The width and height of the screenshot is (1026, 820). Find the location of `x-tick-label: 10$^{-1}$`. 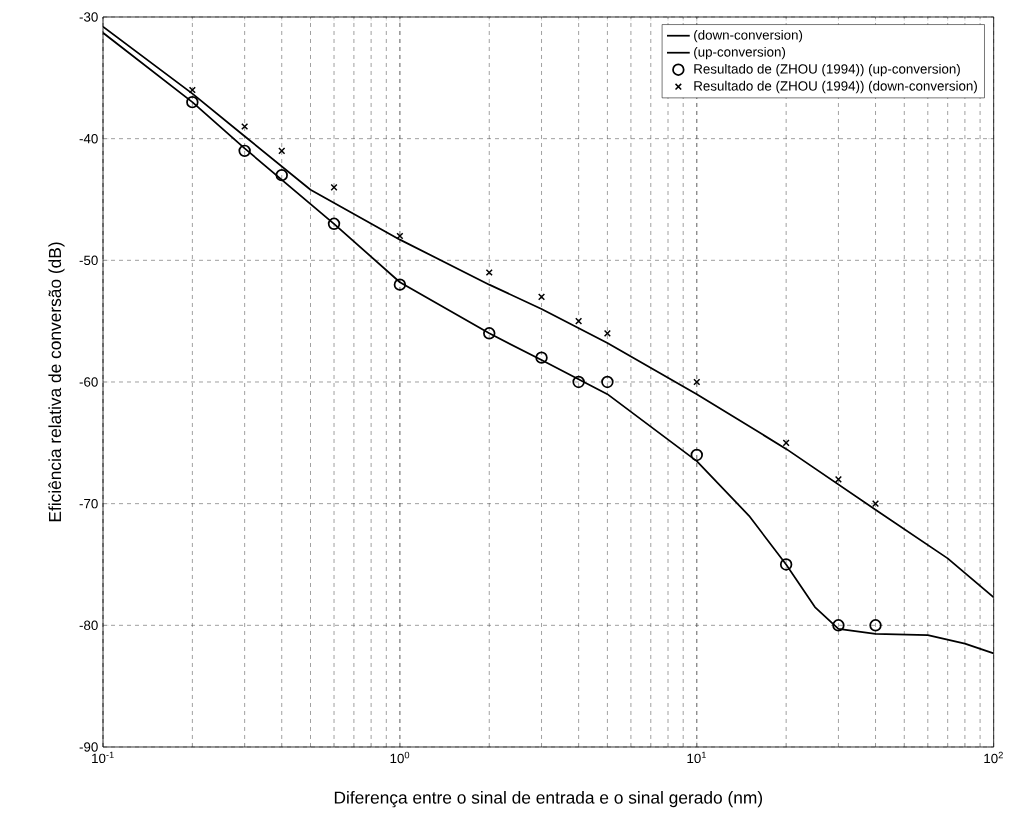

x-tick-label: 10$^{-1}$ is located at coordinates (103, 757).